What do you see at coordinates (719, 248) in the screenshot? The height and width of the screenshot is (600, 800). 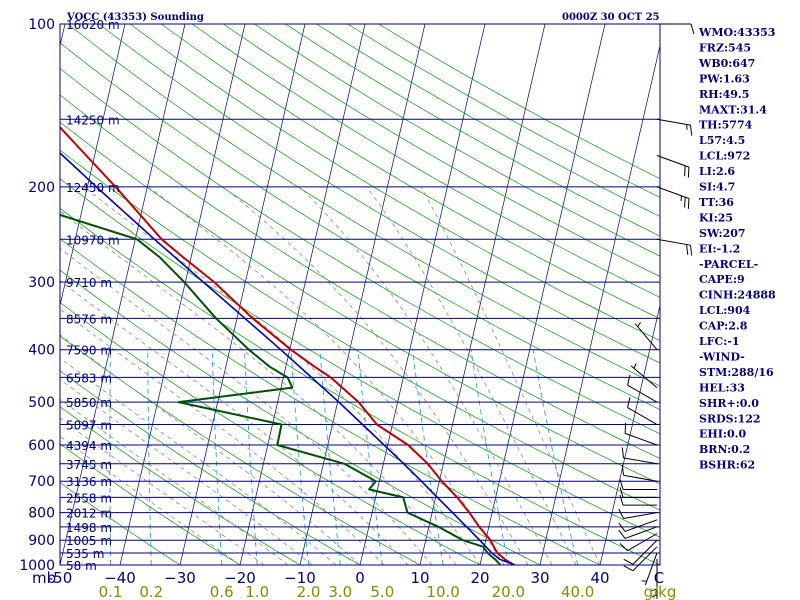 I see `index-value: EI:-1.2` at bounding box center [719, 248].